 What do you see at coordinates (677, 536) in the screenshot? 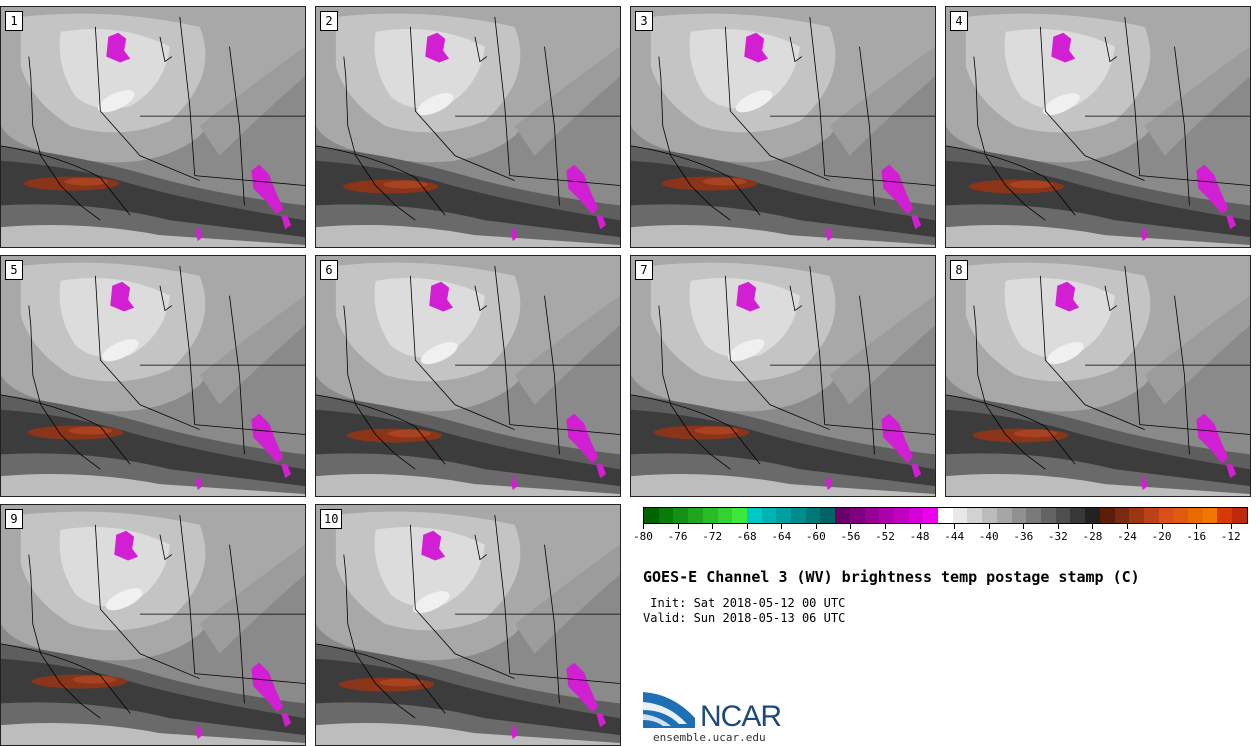
I see `colorbar-tick-label: -76` at bounding box center [677, 536].